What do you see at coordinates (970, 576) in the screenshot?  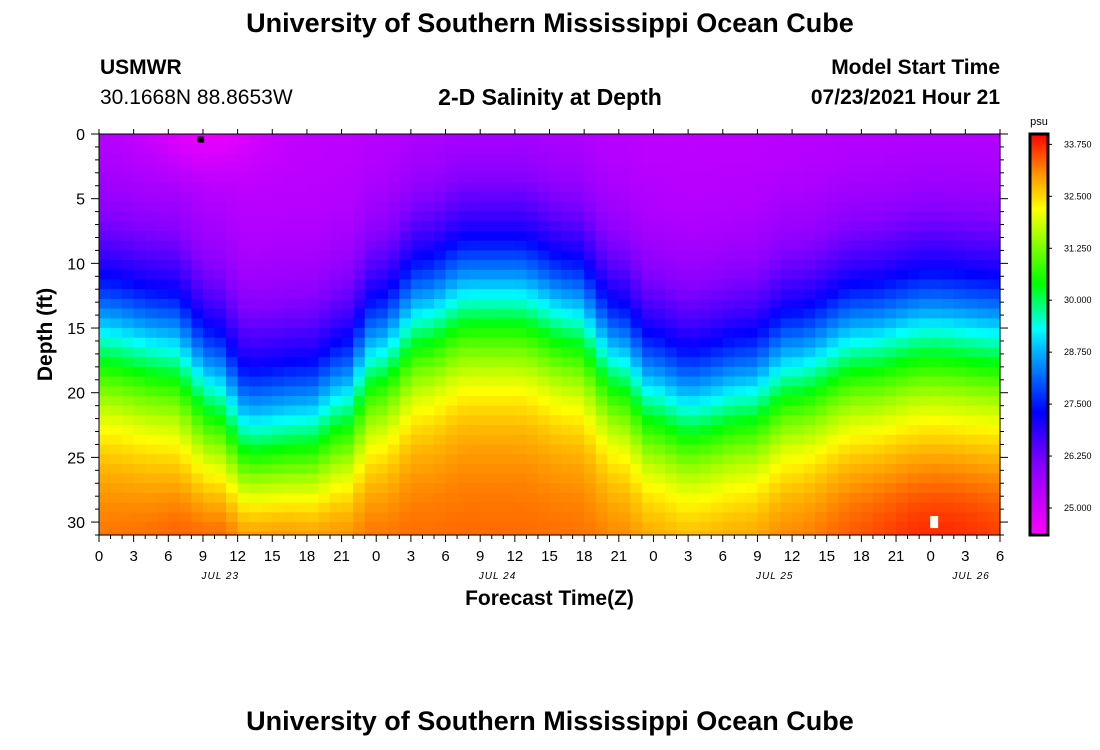 I see `date-label: JUL 26` at bounding box center [970, 576].